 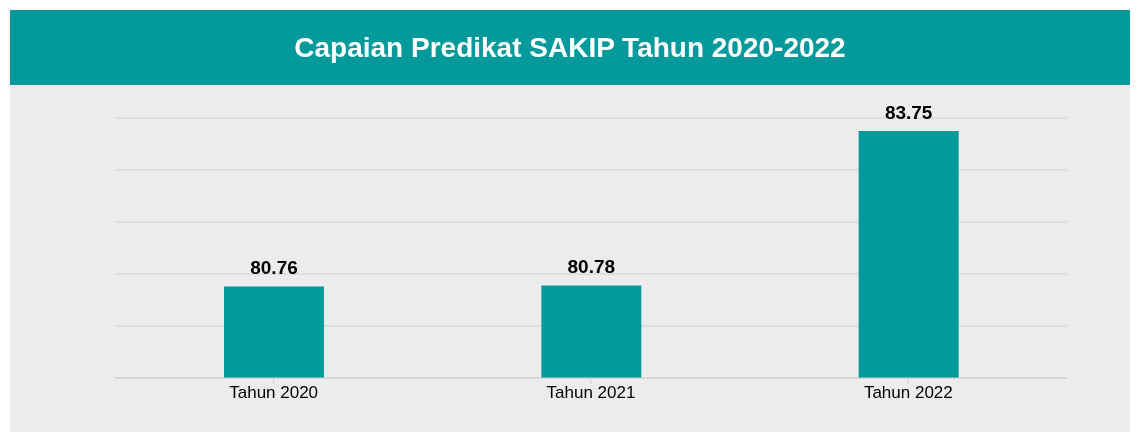 What do you see at coordinates (274, 393) in the screenshot?
I see `x-tick-label: Tahun 2020` at bounding box center [274, 393].